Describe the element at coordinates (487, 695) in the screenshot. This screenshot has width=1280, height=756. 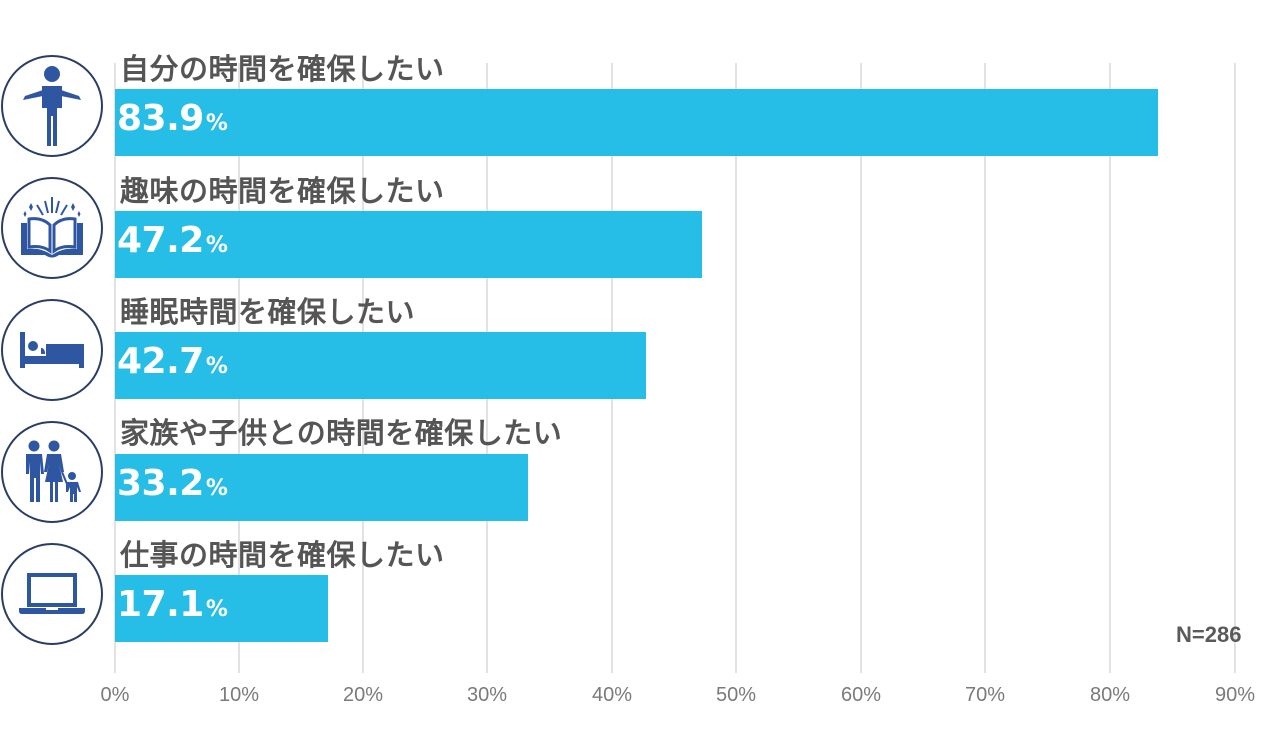
I see `x-tick-label: 30%` at that location.